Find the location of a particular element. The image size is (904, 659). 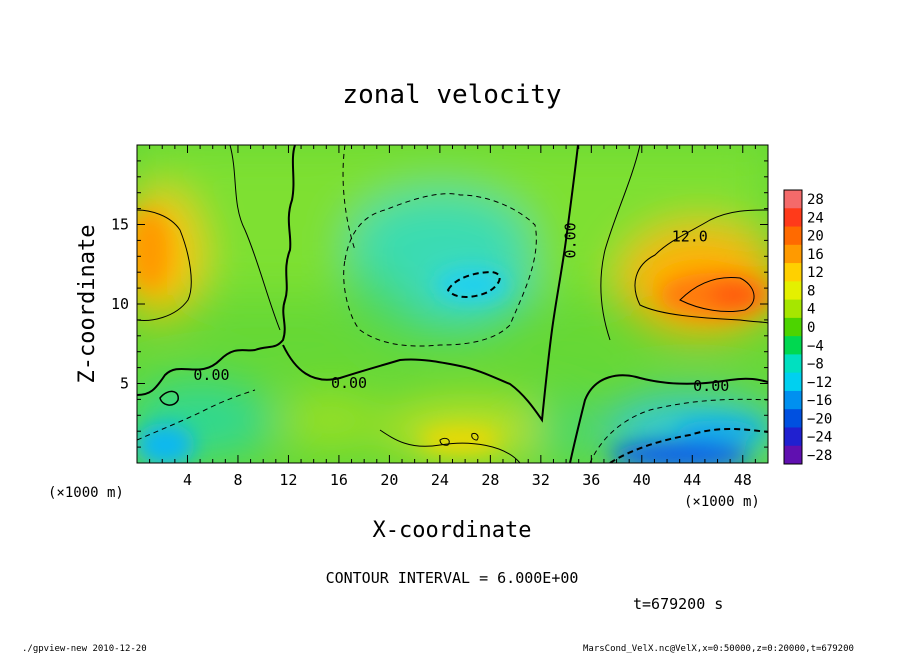

colorbar-label: 4 is located at coordinates (811, 310).